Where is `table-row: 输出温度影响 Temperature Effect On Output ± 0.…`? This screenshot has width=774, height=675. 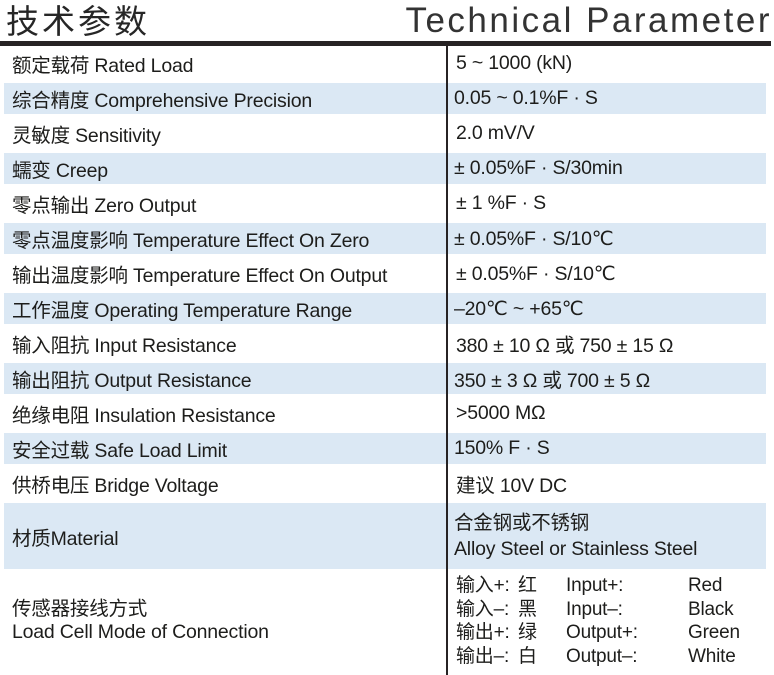
table-row: 输出温度影响 Temperature Effect On Output ± 0.… is located at coordinates (387, 273).